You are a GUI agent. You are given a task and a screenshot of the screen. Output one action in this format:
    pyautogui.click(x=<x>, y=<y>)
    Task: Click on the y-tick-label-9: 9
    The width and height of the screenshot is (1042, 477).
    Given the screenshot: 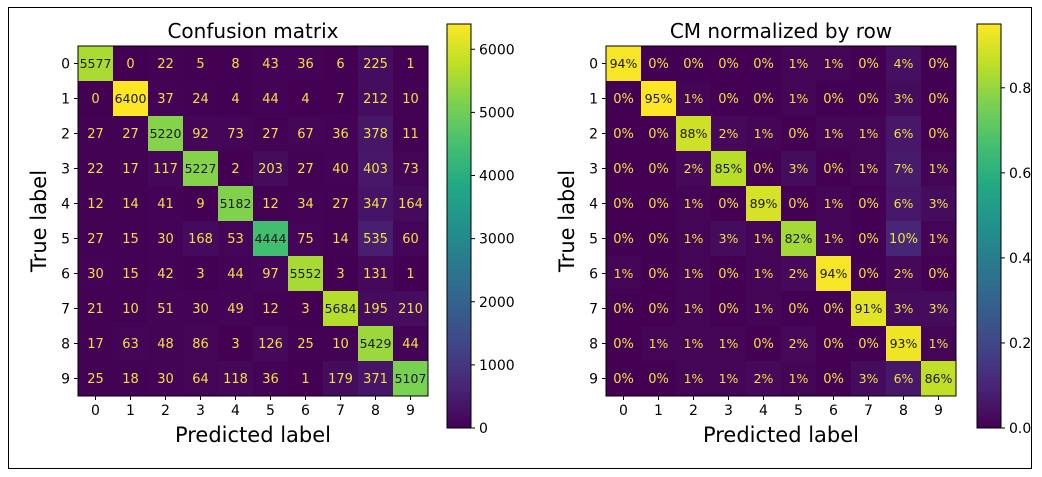 What is the action you would take?
    pyautogui.click(x=65, y=380)
    